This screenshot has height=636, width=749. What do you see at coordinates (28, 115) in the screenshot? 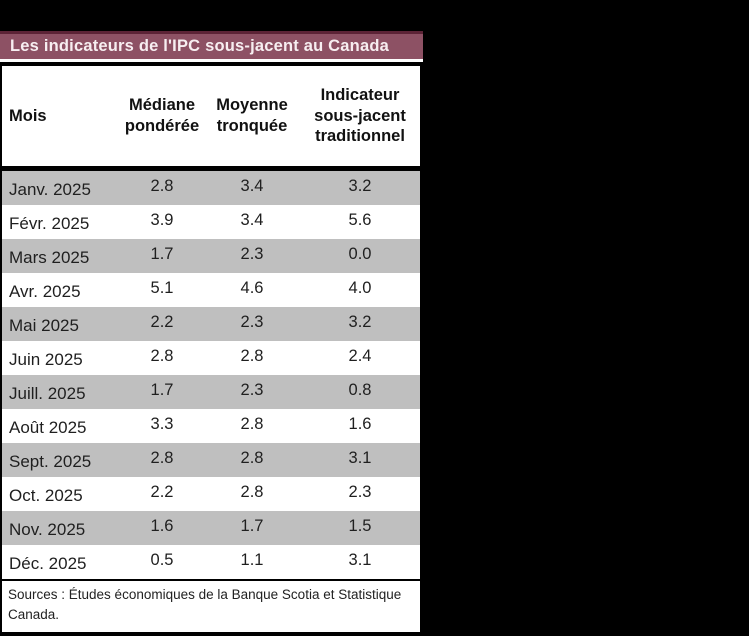
I see `column-header-month: Mois` at bounding box center [28, 115].